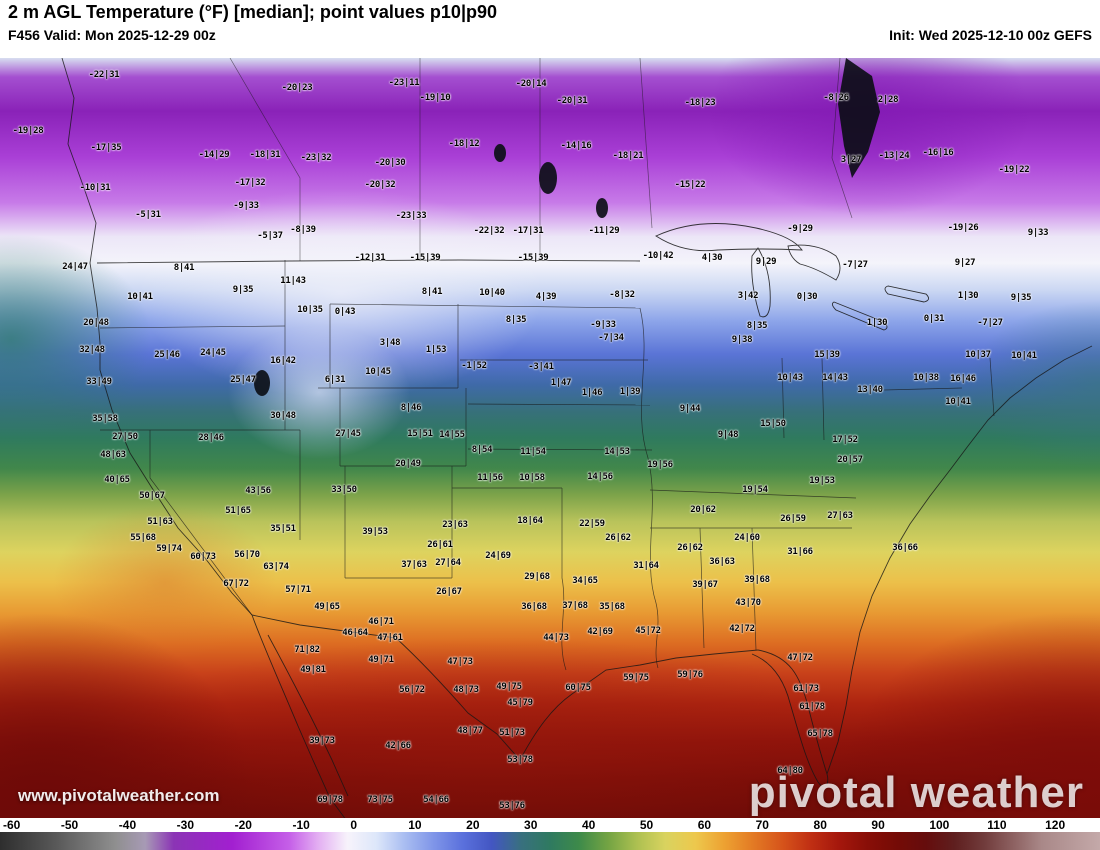  I want to click on valid-time: F456 Valid: Mon 2025-12-29 00z, so click(112, 35).